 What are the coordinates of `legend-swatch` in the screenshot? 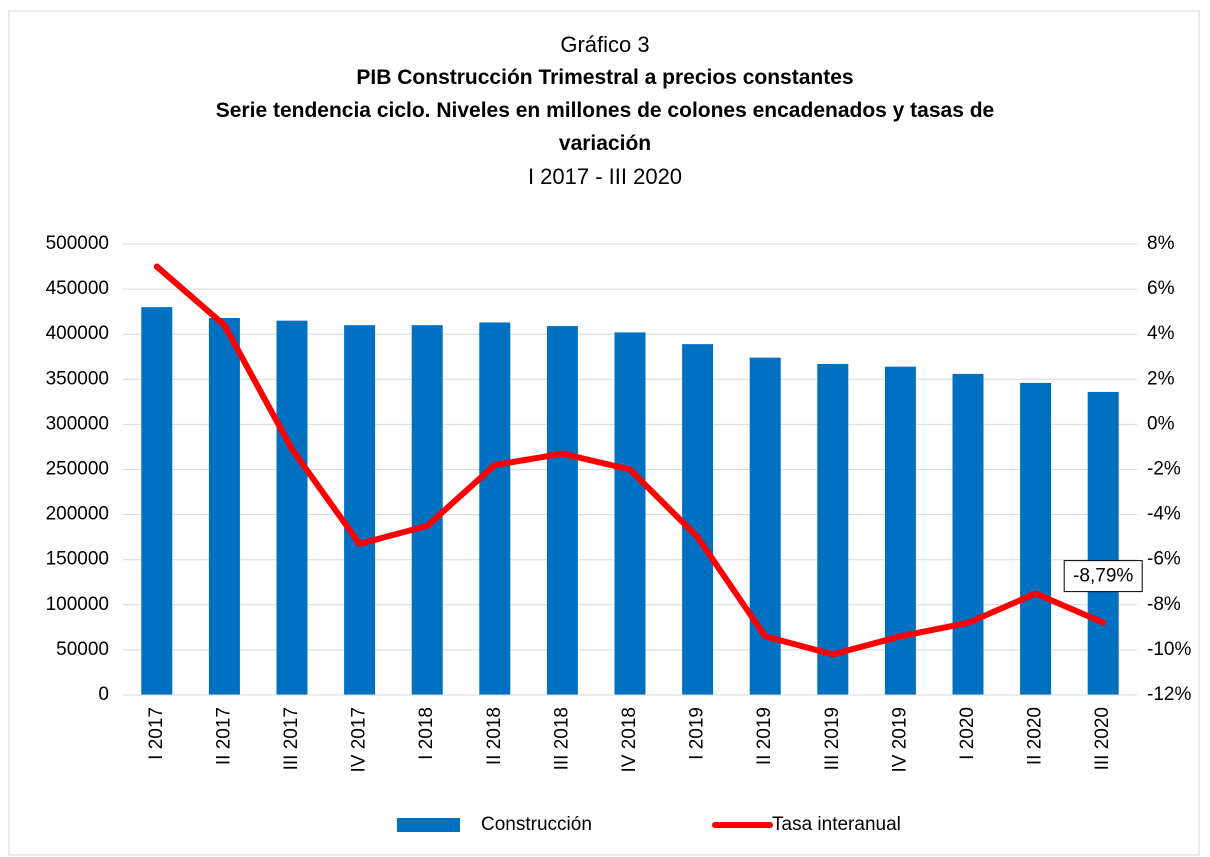 It's located at (428, 825).